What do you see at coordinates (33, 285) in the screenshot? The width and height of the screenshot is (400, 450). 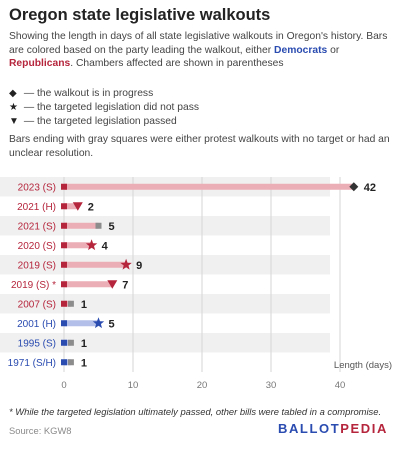 I see `category-label: 2019 (S) *` at bounding box center [33, 285].